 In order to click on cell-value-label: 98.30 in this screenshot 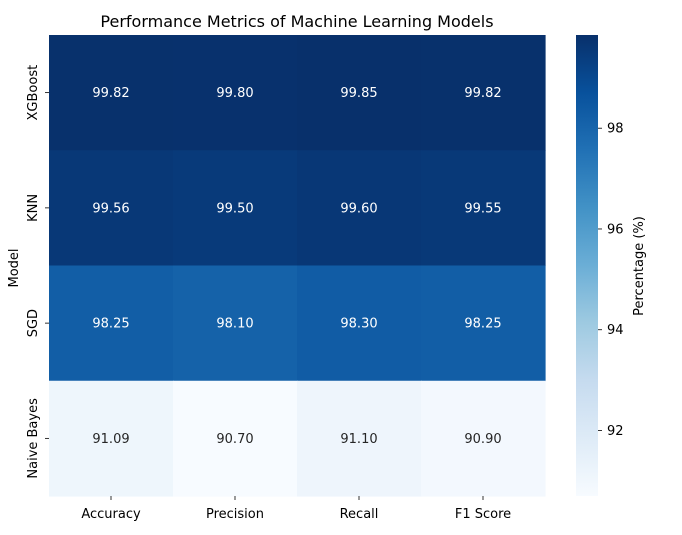, I will do `click(358, 324)`.